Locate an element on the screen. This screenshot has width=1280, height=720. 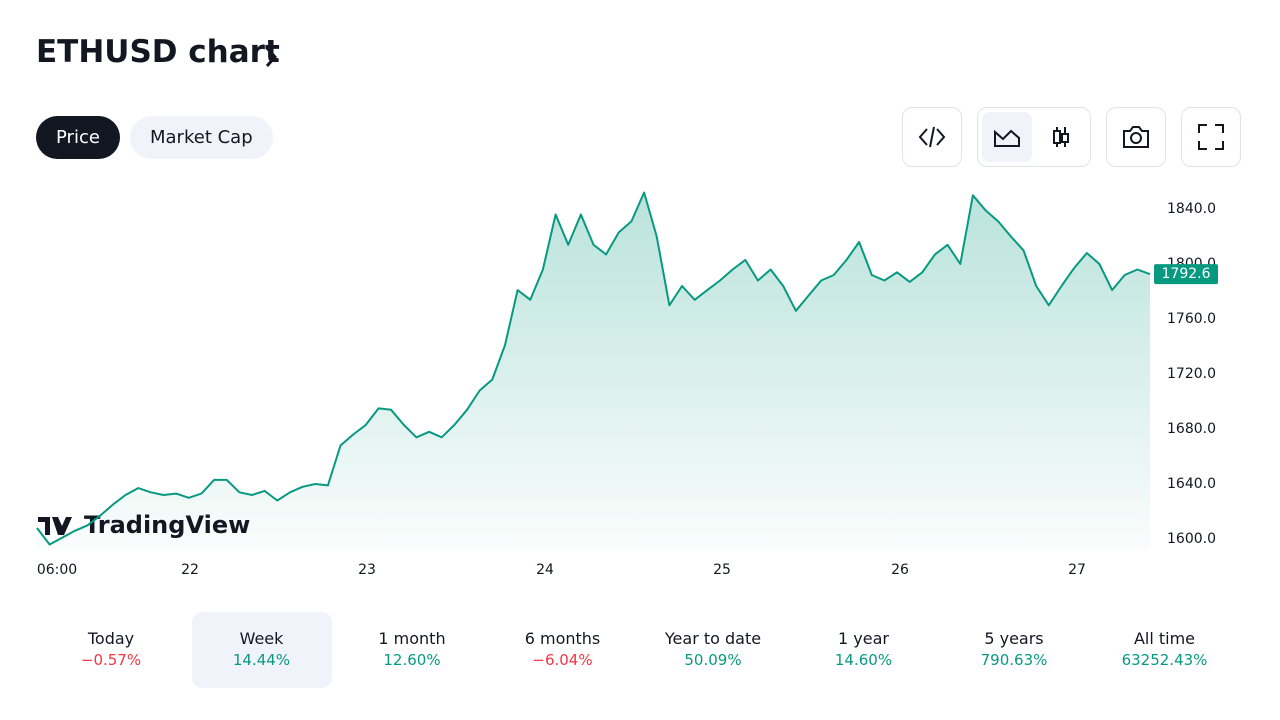
y-tick-label: 1640.0 is located at coordinates (1191, 484).